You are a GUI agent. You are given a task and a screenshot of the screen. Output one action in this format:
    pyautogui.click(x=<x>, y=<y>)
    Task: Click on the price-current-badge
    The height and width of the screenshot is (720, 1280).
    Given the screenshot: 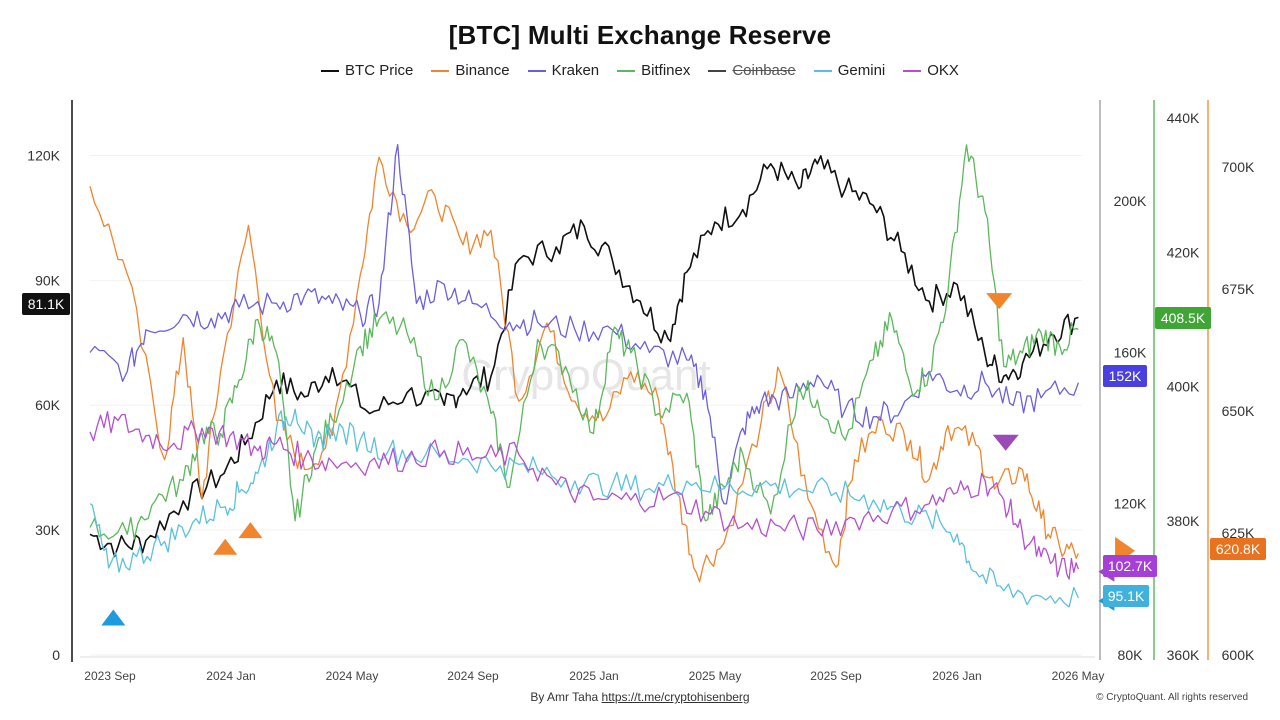 What is the action you would take?
    pyautogui.click(x=46, y=304)
    